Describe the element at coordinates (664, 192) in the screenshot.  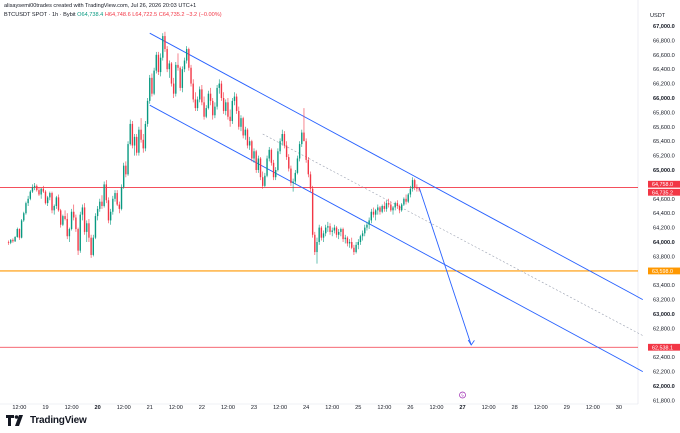
I see `price-badge: 64,735.2` at that location.